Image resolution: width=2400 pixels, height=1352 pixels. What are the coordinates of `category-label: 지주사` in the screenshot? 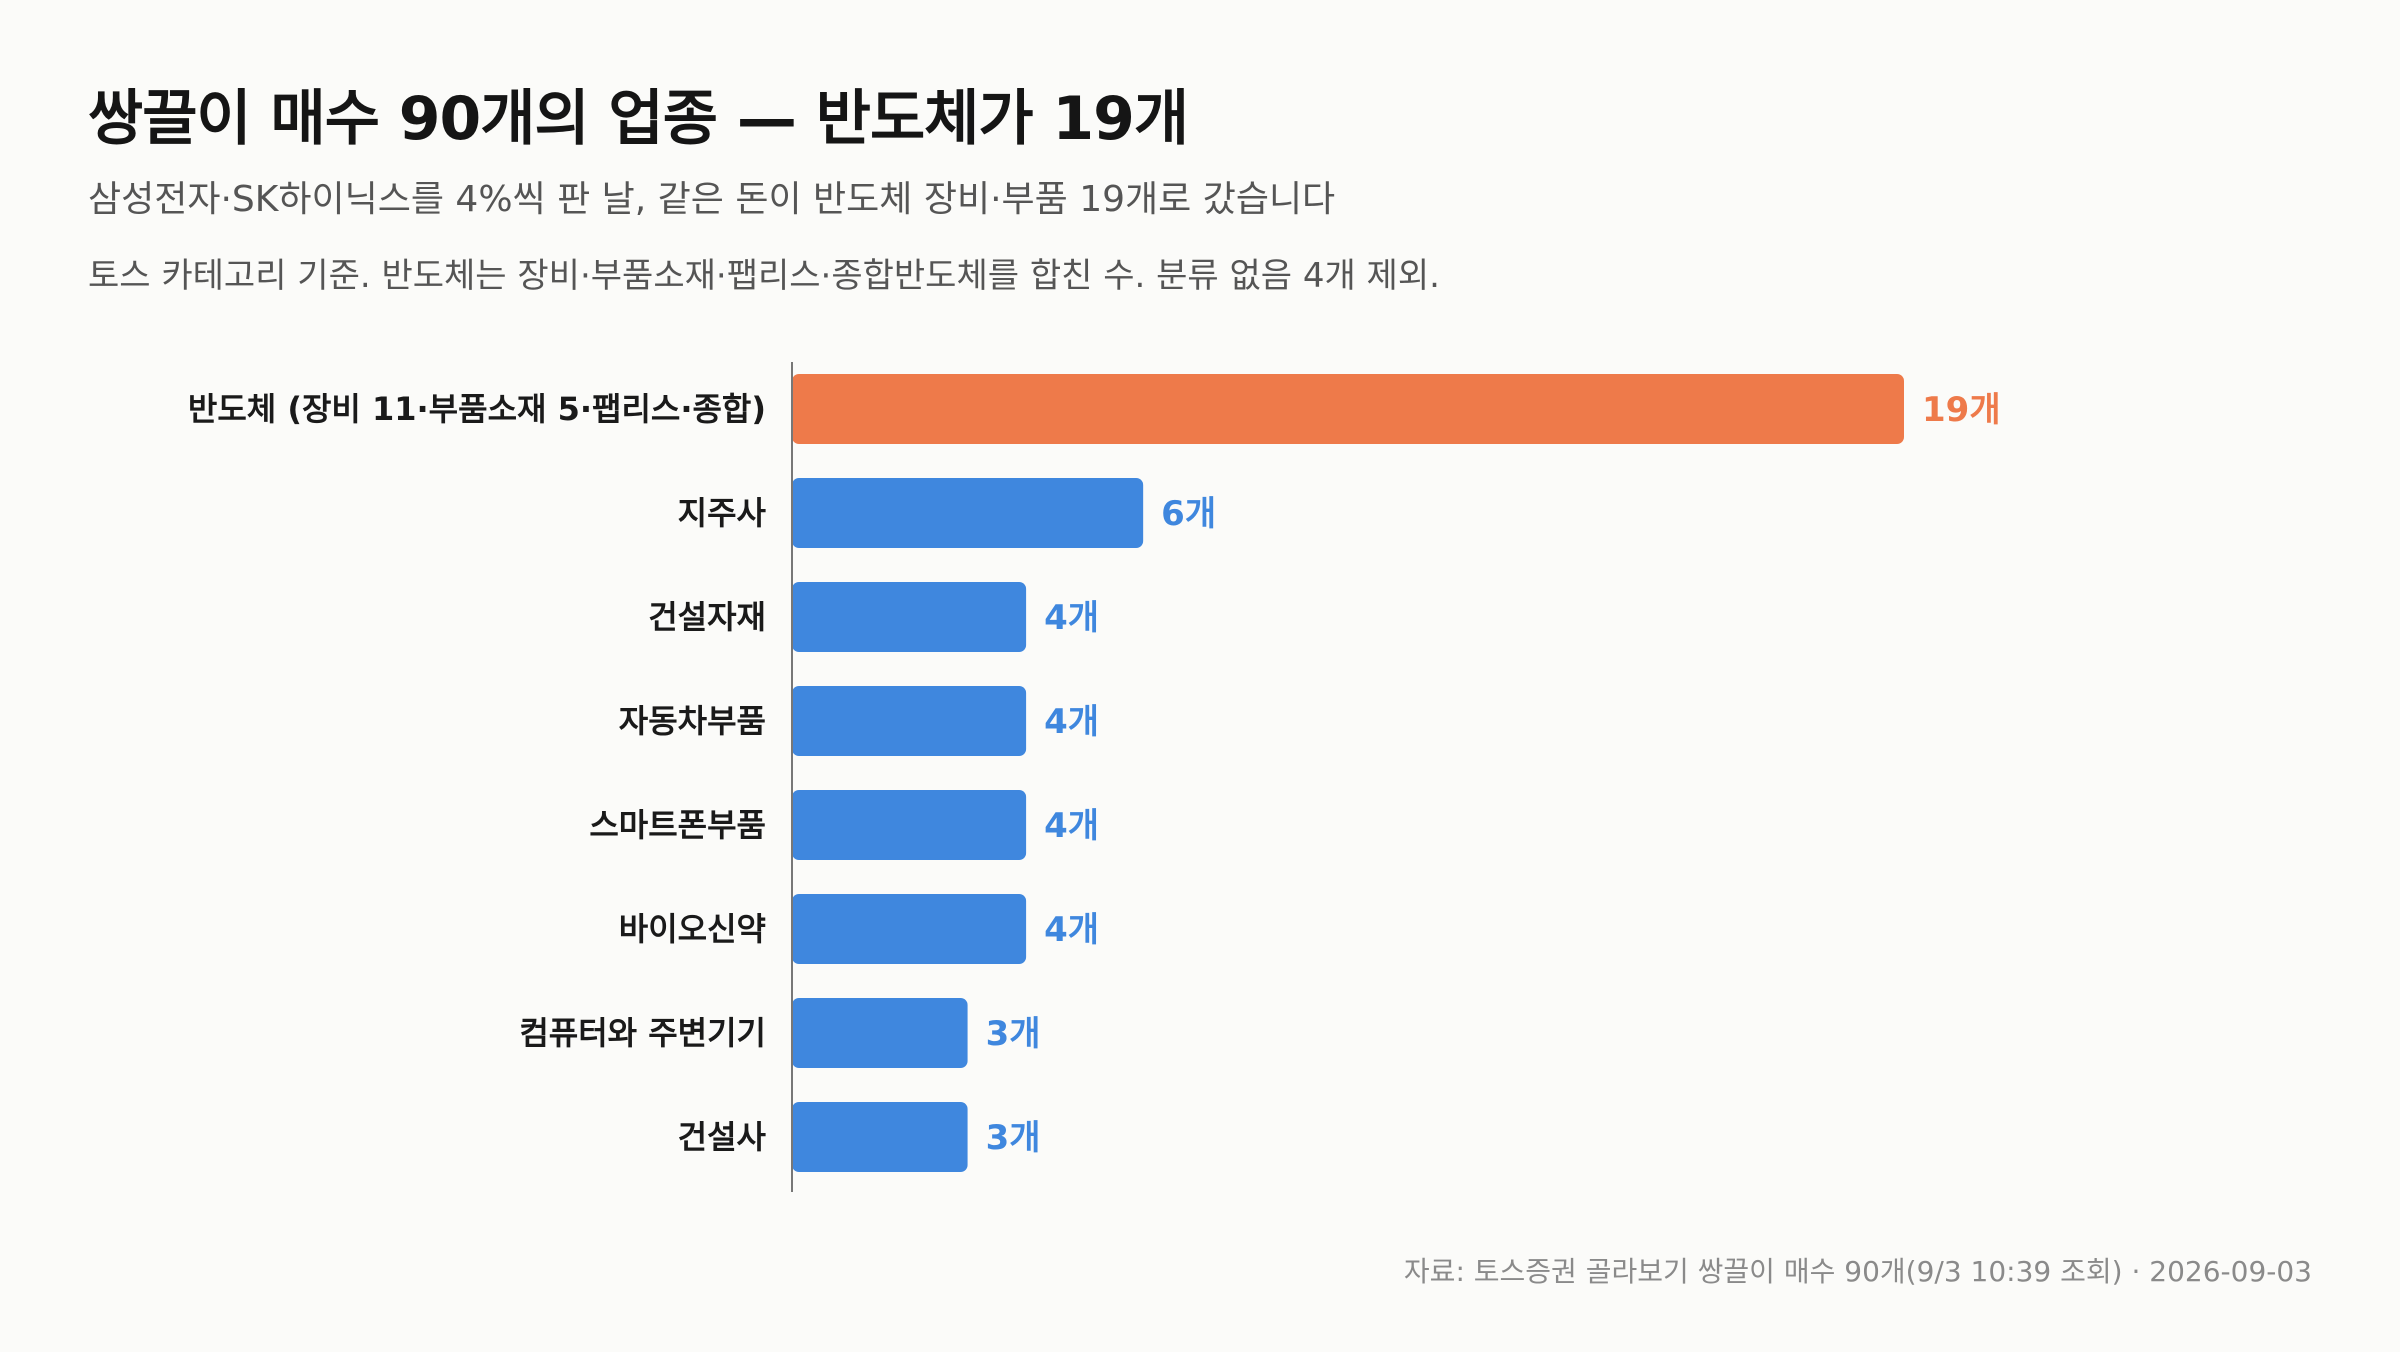 It's located at (722, 513).